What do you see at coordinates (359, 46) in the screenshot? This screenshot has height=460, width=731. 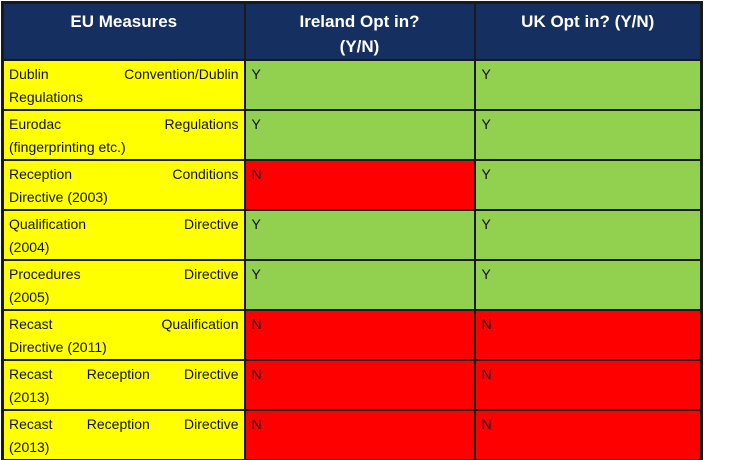 I see `header-label: (Y/N)` at bounding box center [359, 46].